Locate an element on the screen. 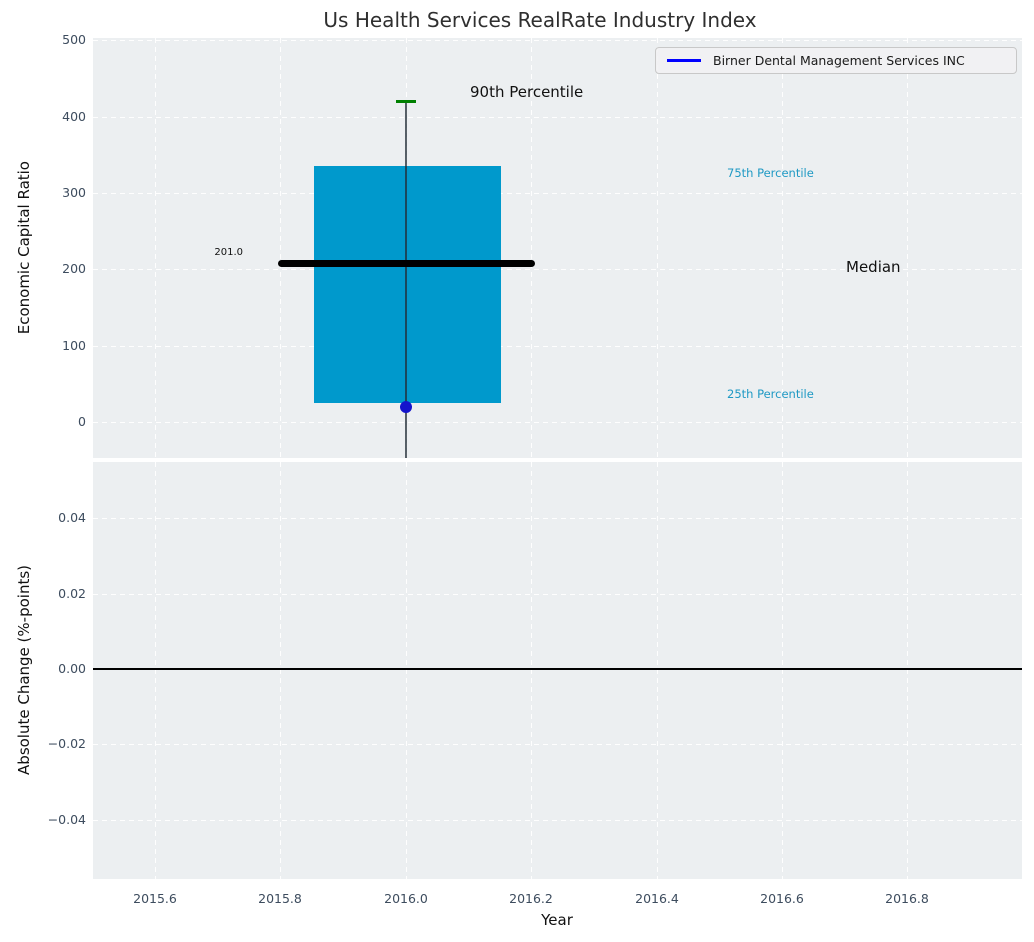 This screenshot has height=942, width=1034. percentile-box is located at coordinates (407, 284).